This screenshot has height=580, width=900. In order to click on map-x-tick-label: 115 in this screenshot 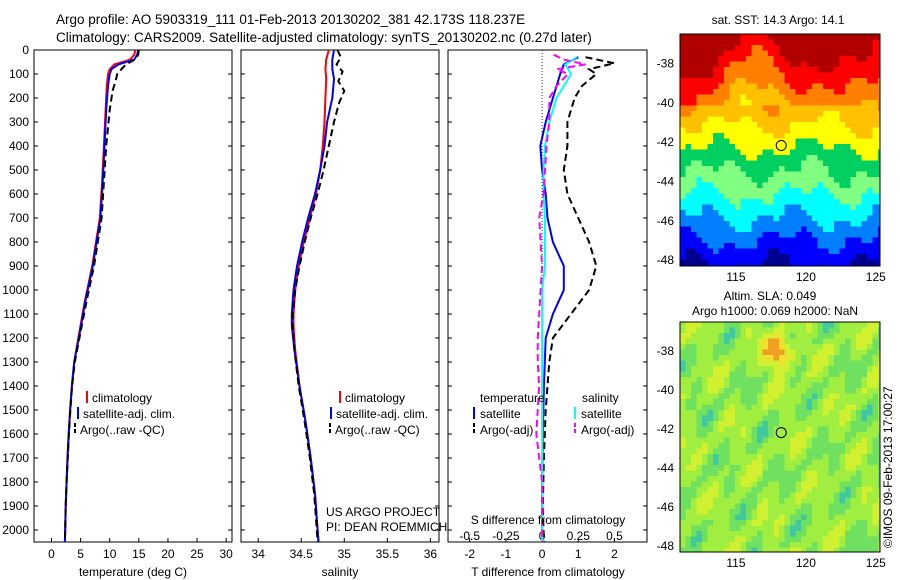, I will do `click(735, 277)`.